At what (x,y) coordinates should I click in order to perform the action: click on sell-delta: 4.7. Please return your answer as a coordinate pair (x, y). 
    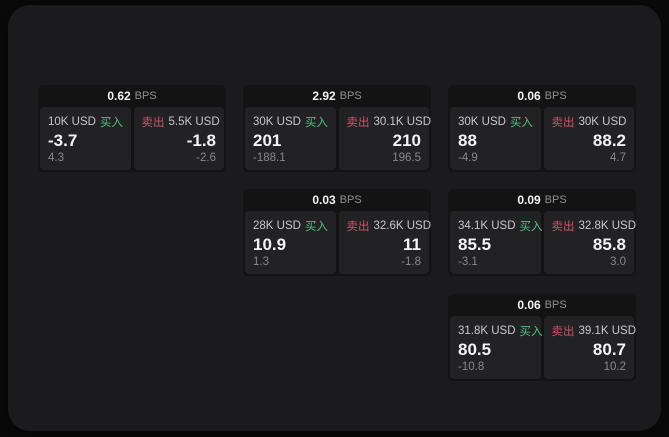
    Looking at the image, I should click on (618, 158).